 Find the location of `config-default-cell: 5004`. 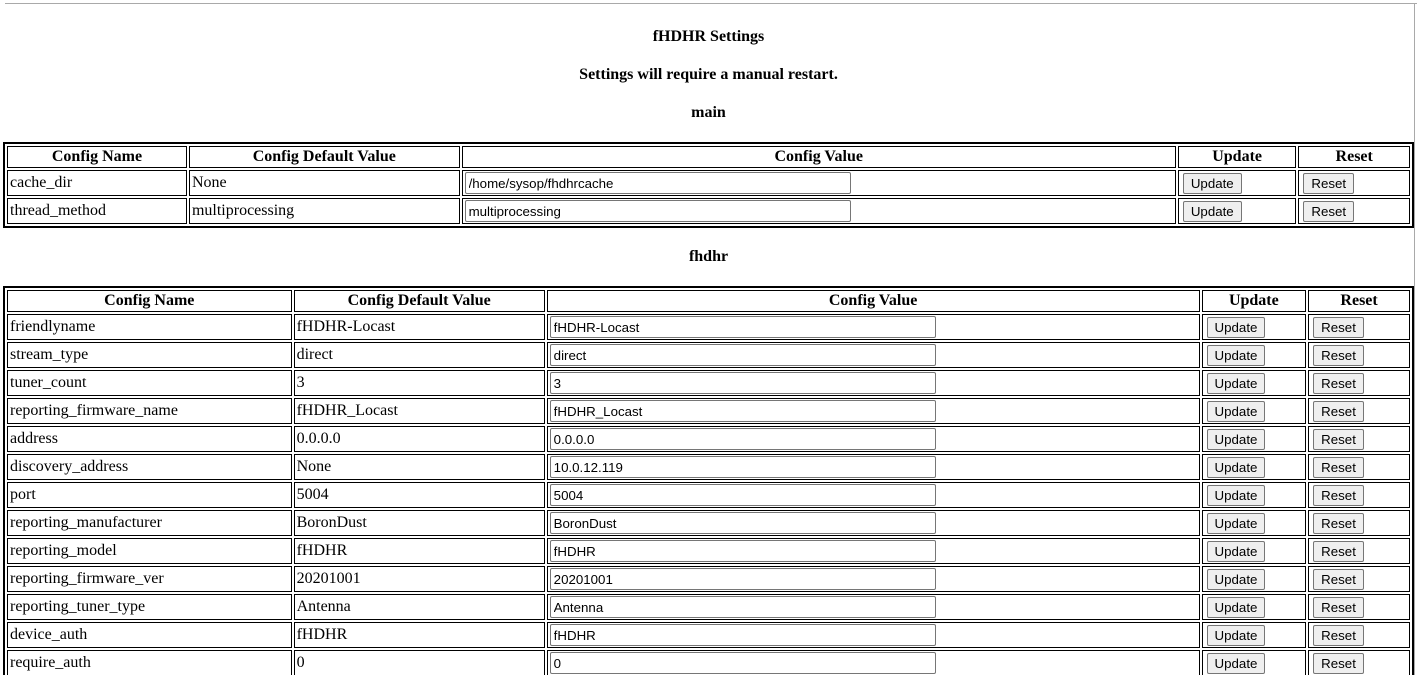

config-default-cell: 5004 is located at coordinates (419, 495).